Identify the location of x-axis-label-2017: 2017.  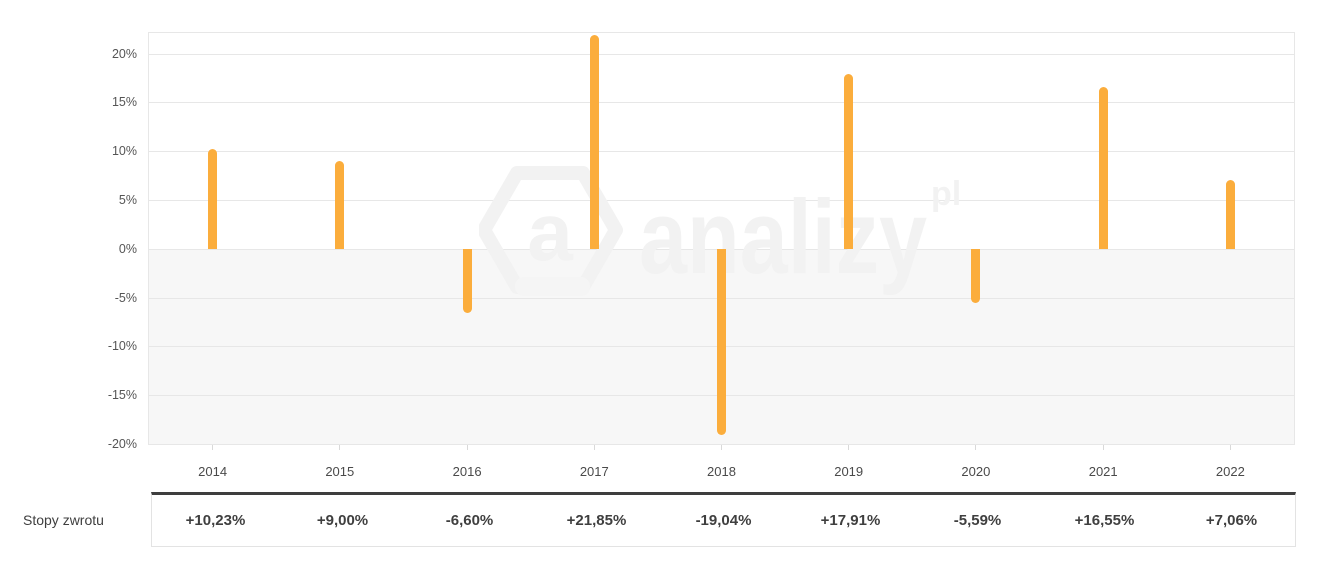
(594, 471).